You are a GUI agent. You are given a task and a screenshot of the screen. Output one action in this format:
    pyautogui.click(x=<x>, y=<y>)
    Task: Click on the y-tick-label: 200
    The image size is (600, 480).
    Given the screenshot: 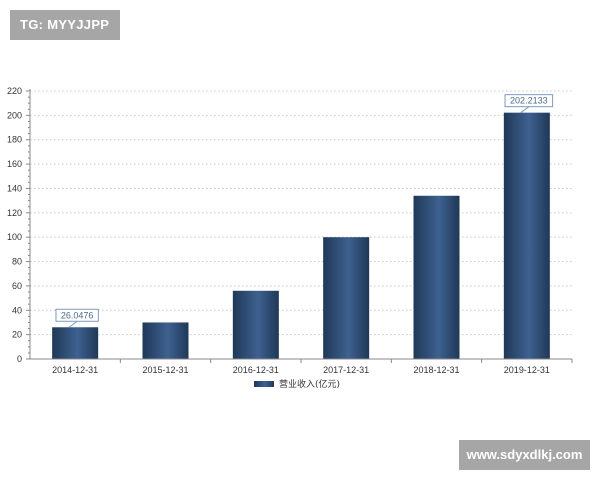 What is the action you would take?
    pyautogui.click(x=14, y=115)
    